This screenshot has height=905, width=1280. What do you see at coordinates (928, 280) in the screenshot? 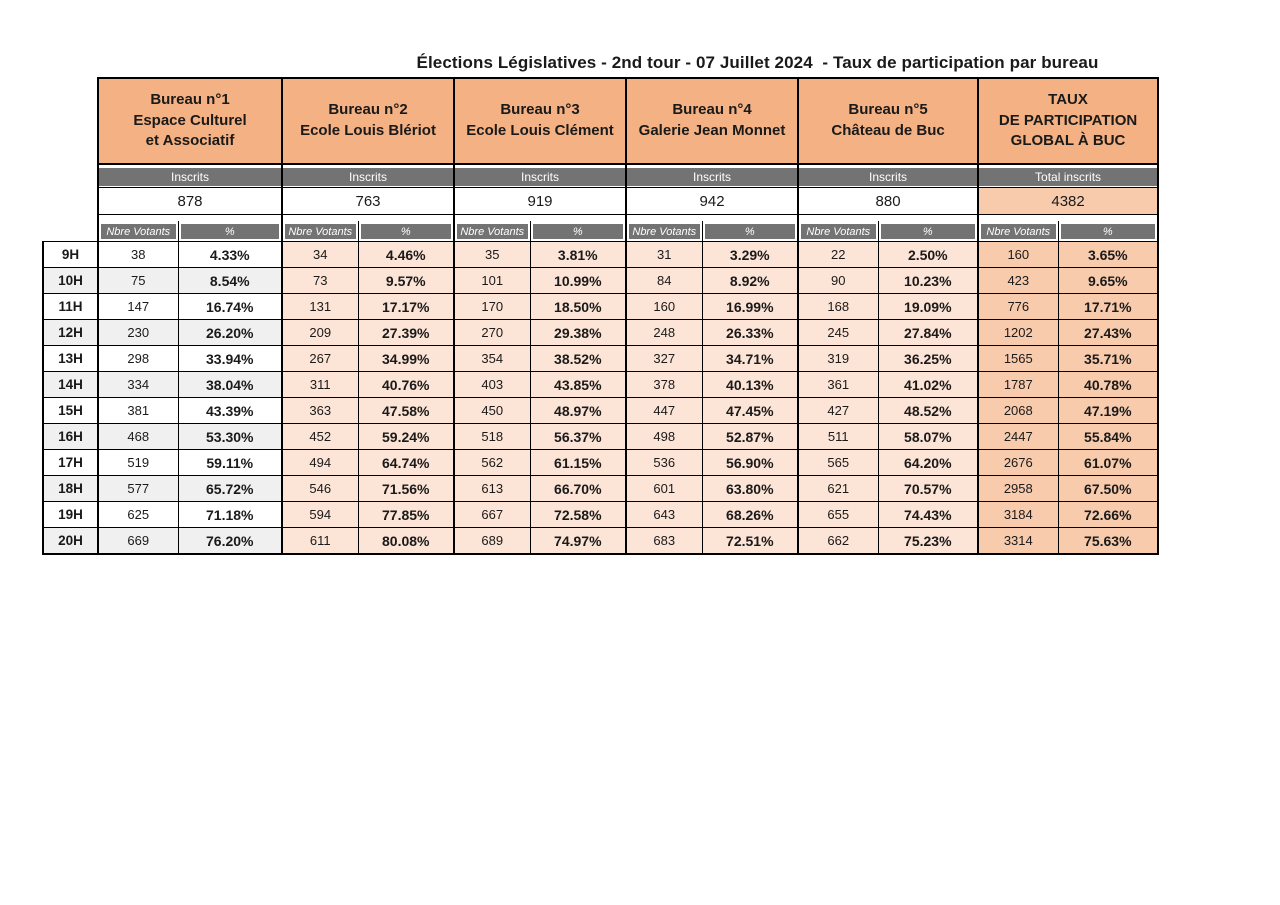
I see `percent-cell: 10.23%` at bounding box center [928, 280].